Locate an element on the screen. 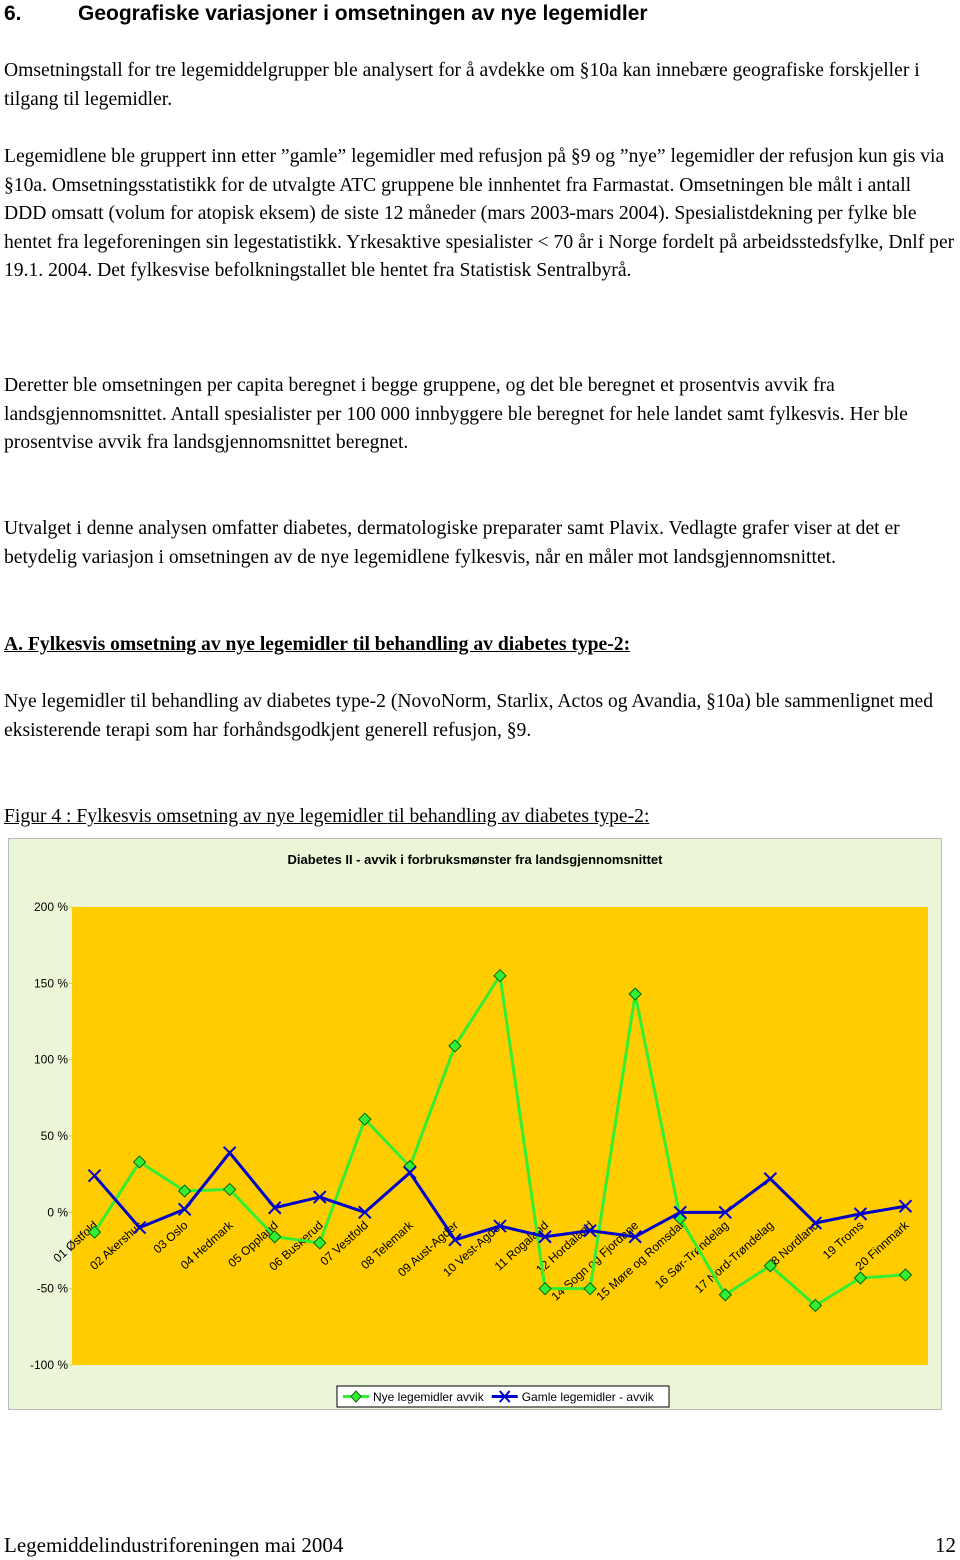  page-number: 12 is located at coordinates (945, 1545).